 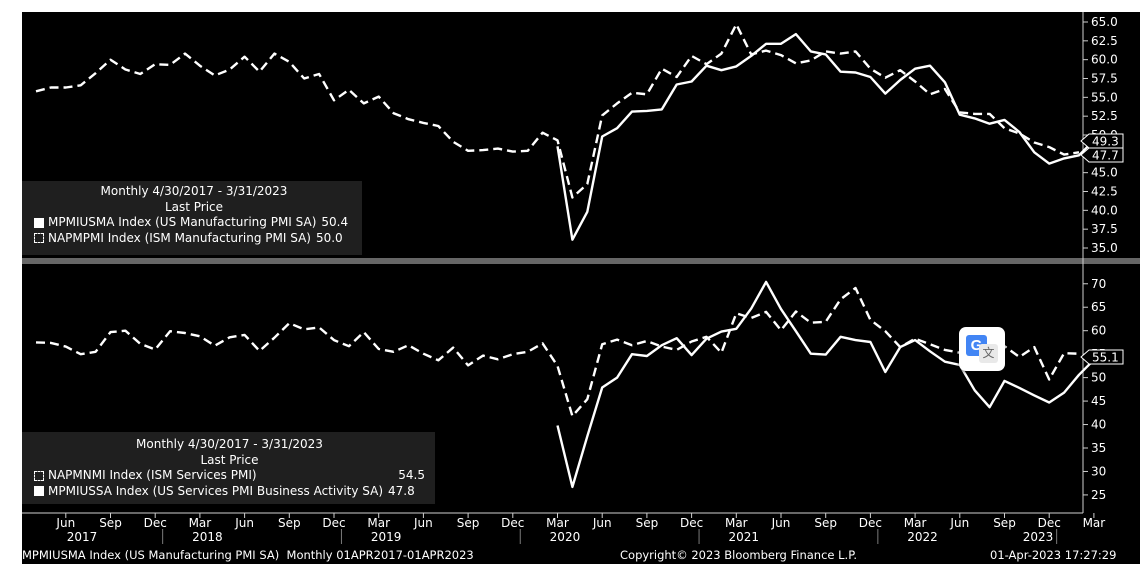 What do you see at coordinates (1104, 22) in the screenshot?
I see `y-tick-label: 65.0` at bounding box center [1104, 22].